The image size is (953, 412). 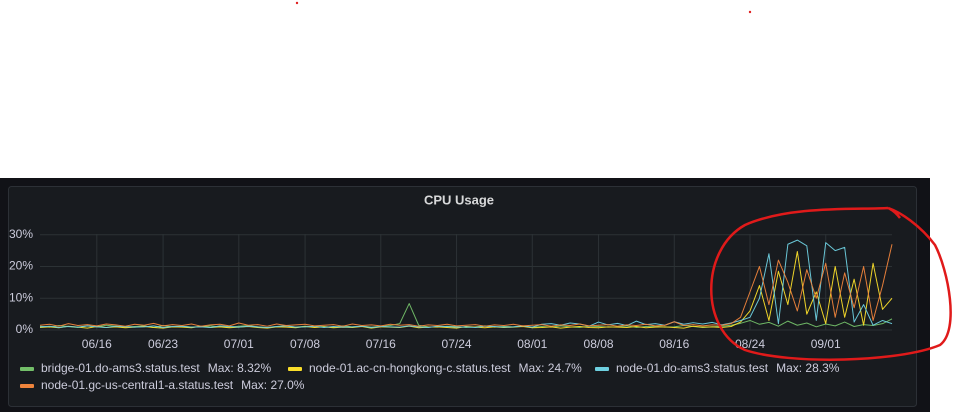 What do you see at coordinates (240, 368) in the screenshot?
I see `legend-max: Max: 8.32%` at bounding box center [240, 368].